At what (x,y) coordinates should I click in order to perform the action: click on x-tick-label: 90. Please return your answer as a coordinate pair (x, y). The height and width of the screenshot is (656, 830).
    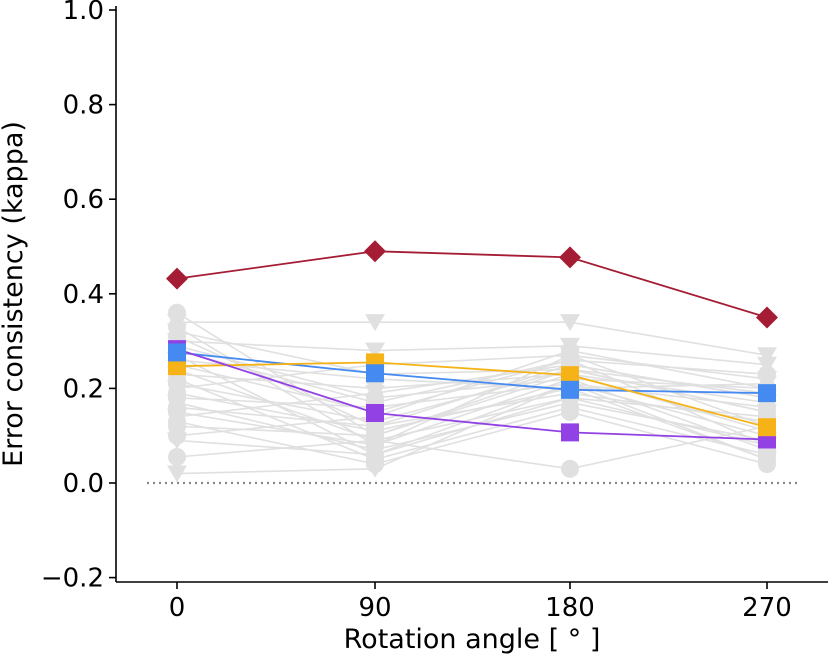
    Looking at the image, I should click on (374, 608).